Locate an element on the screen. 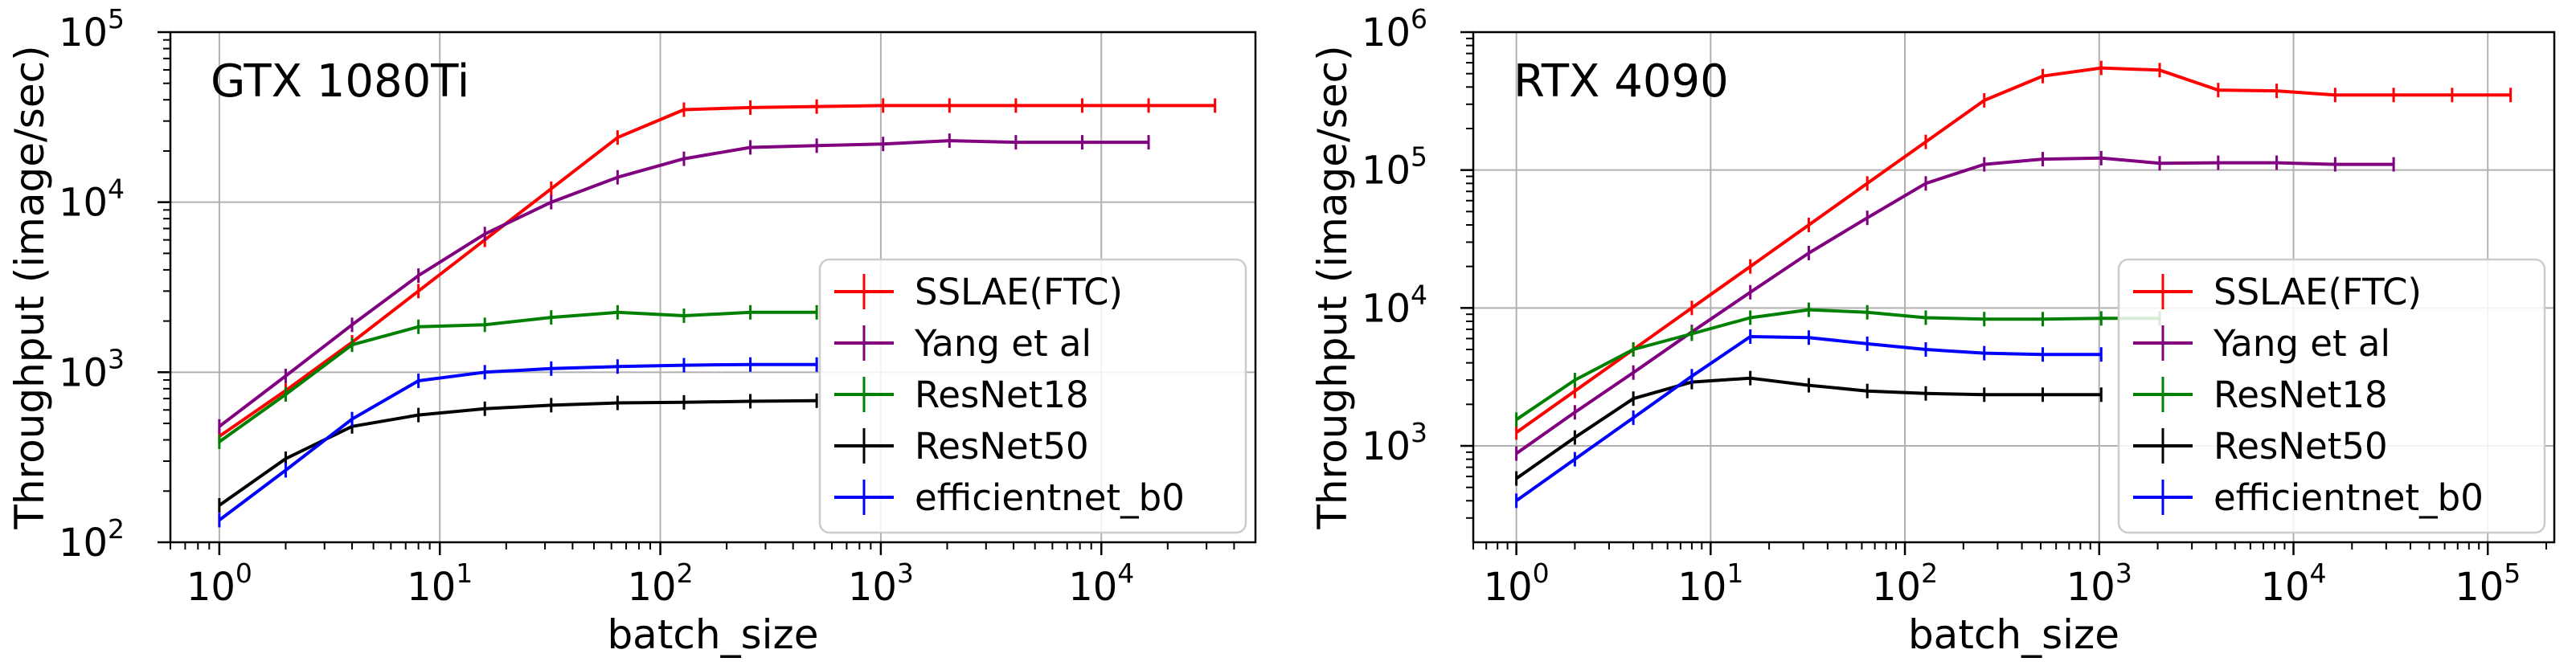 This screenshot has height=670, width=2576. y-tick-label: 10⁶ is located at coordinates (1394, 29).